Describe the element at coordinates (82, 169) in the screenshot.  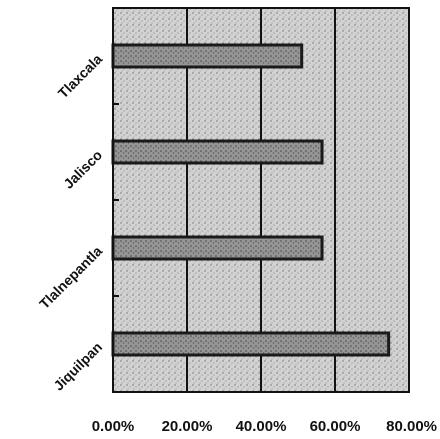
I see `category-label-jalisco: Jalisco` at that location.